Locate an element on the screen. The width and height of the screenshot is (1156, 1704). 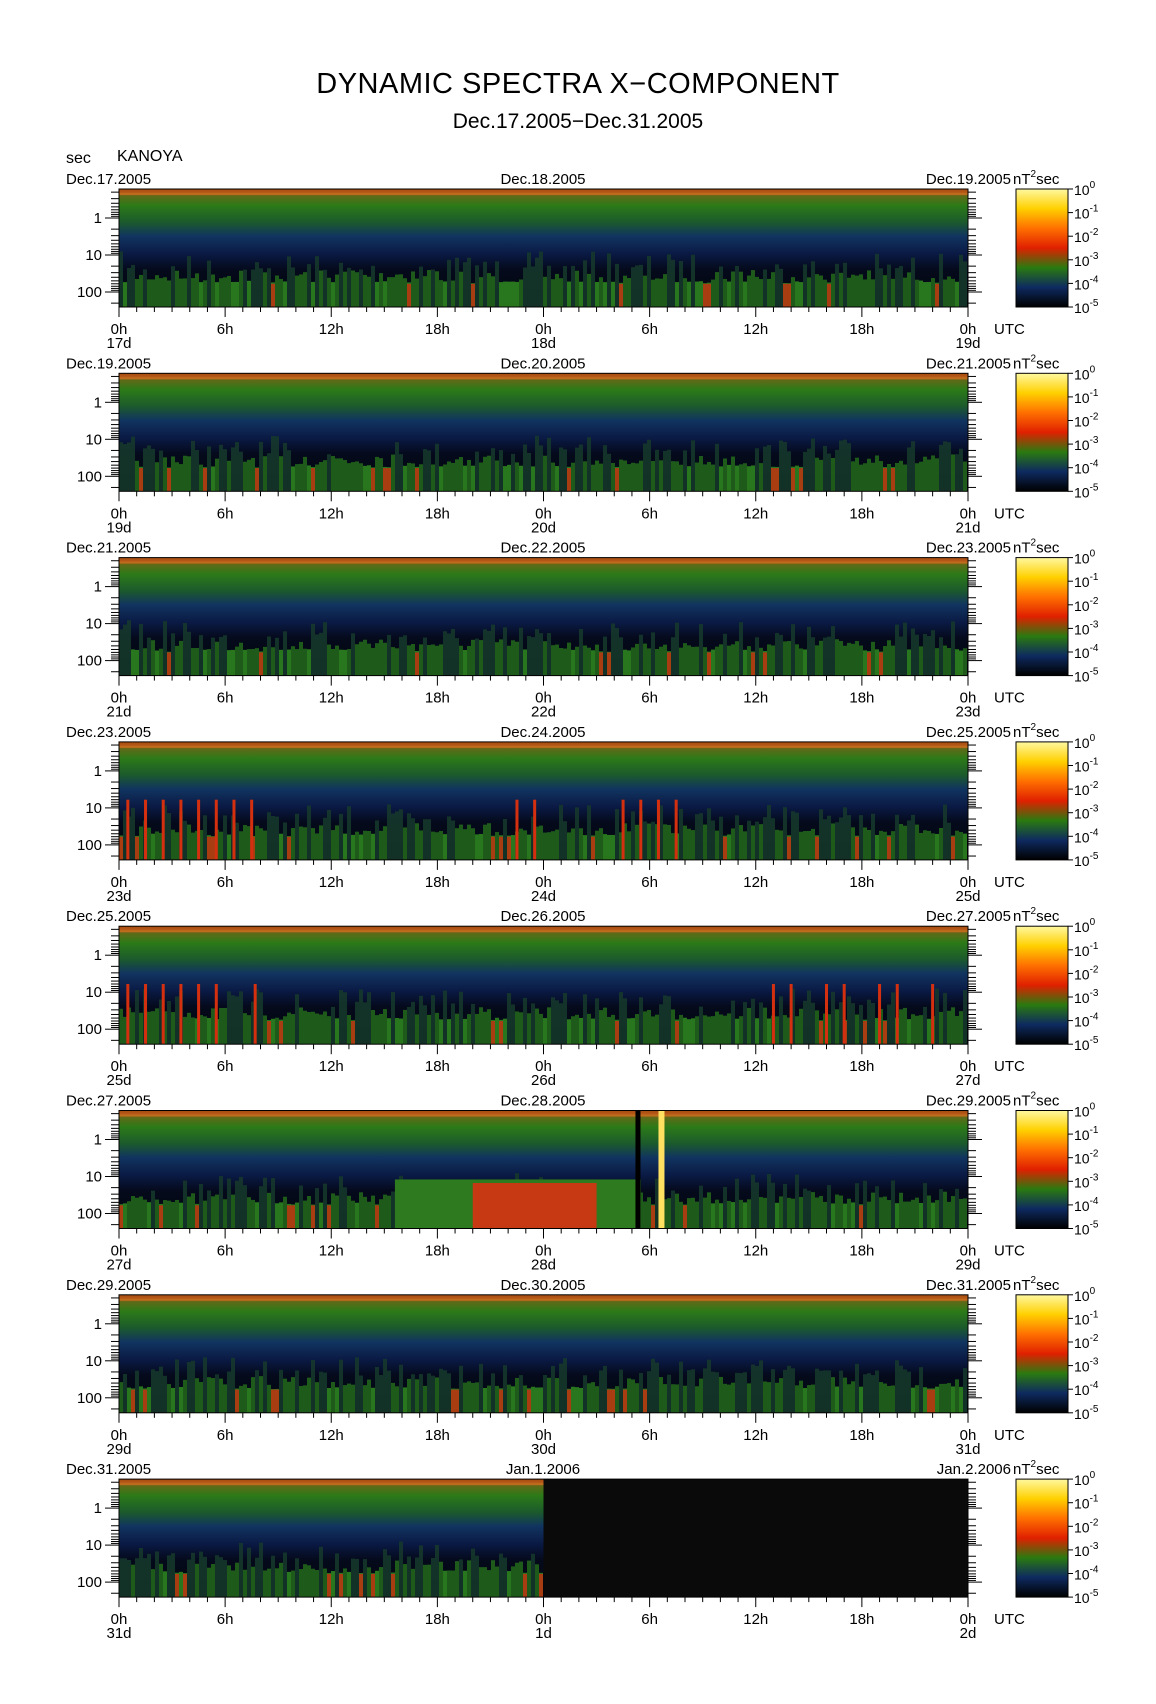
spectrogram-top-band is located at coordinates (543, 194).